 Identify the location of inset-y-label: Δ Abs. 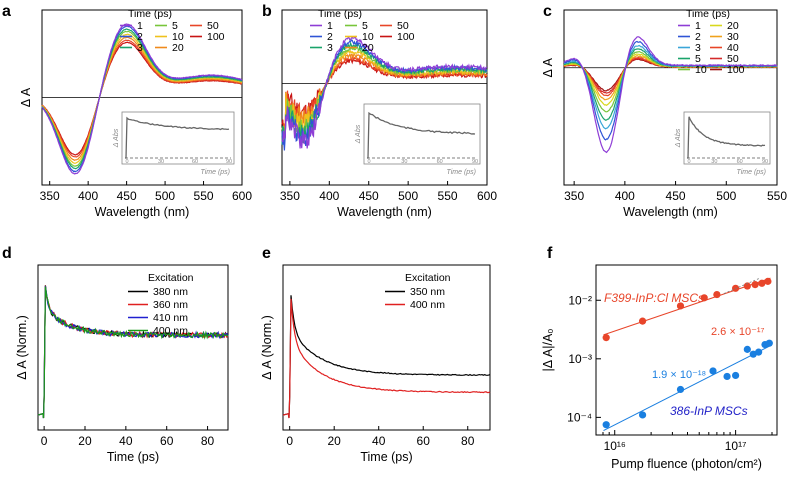
(116, 138).